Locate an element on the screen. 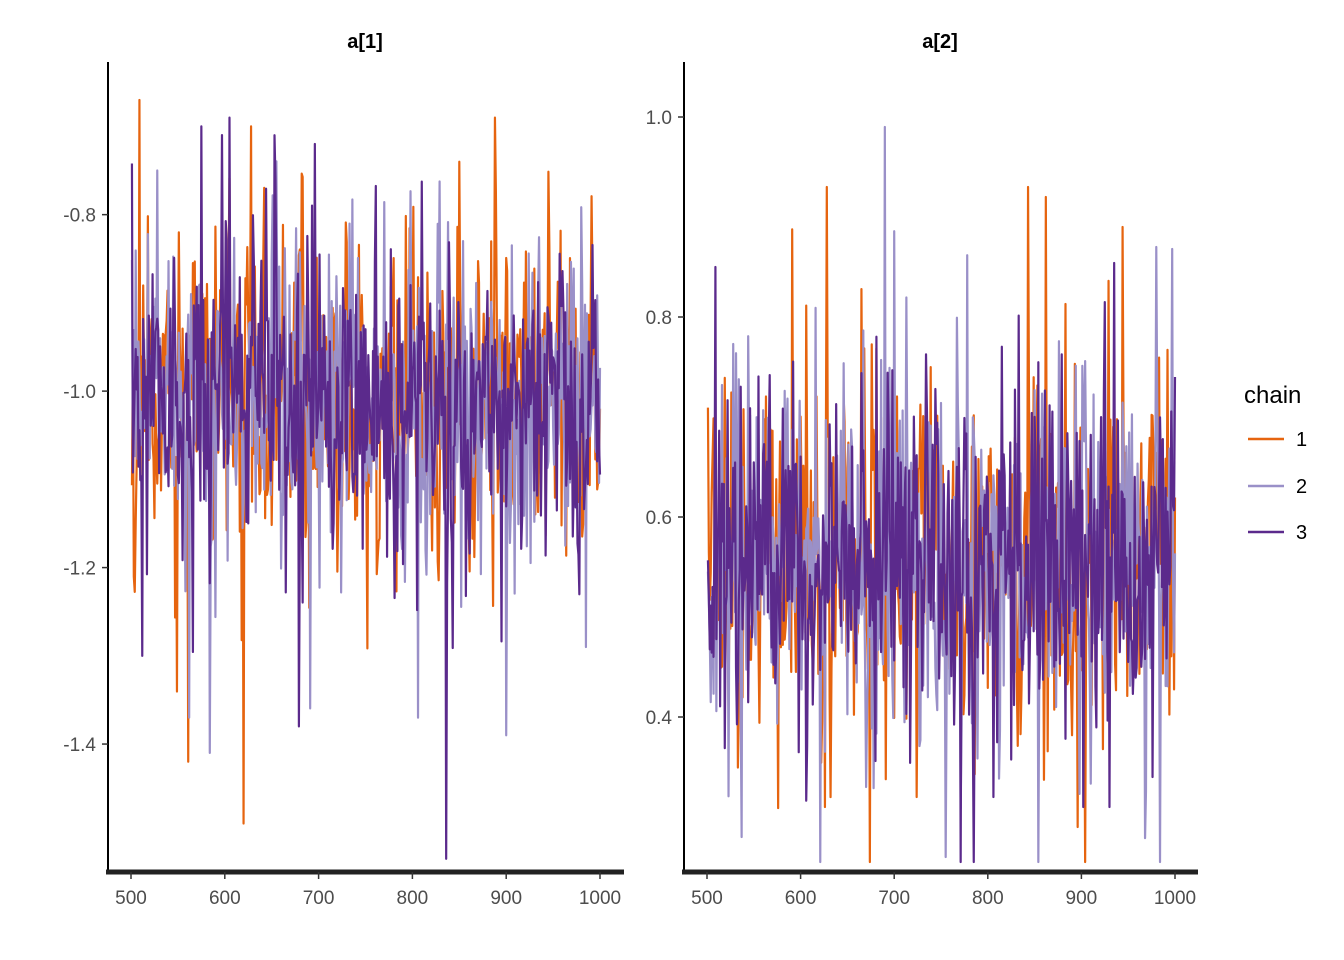 This screenshot has width=1344, height=960. x-ticks-a2: 500 600 700 800 900 1000 is located at coordinates (943, 890).